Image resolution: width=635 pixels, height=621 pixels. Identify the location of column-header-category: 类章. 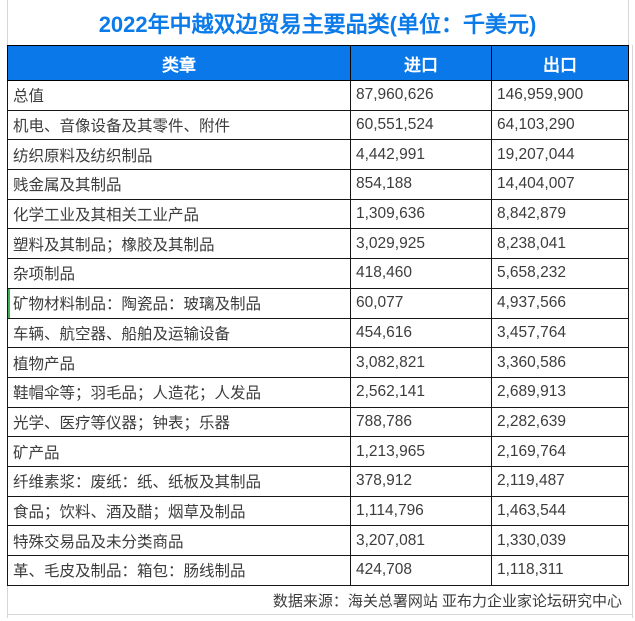
(179, 63).